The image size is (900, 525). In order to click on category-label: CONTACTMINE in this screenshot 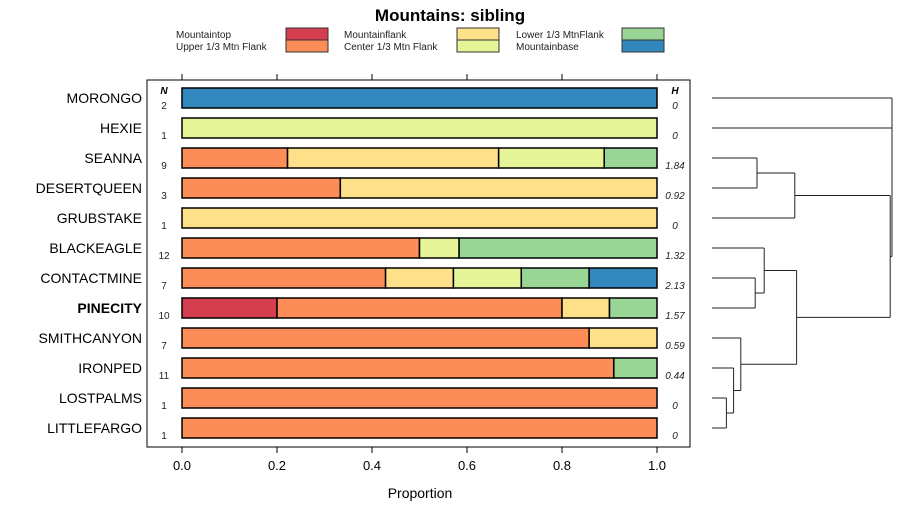, I will do `click(91, 278)`.